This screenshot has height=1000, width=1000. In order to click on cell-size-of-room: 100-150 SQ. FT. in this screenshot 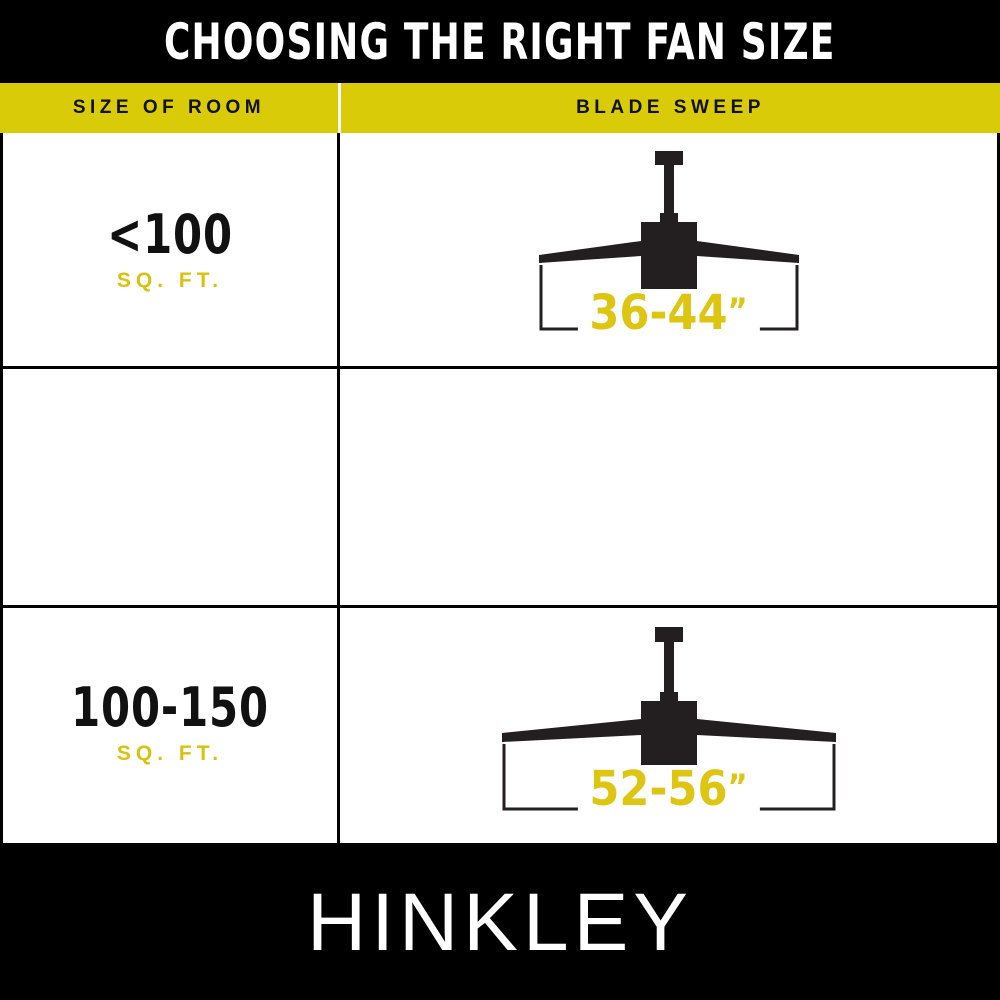, I will do `click(170, 723)`.